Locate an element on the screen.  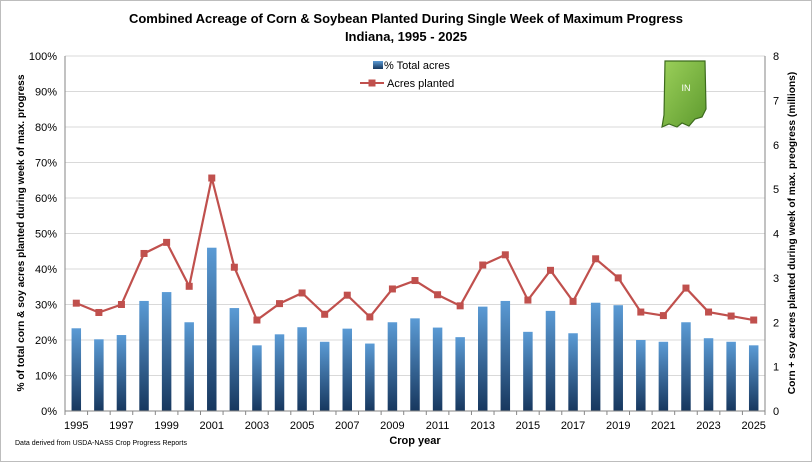
left-tick-label: 90% is located at coordinates (46, 93).